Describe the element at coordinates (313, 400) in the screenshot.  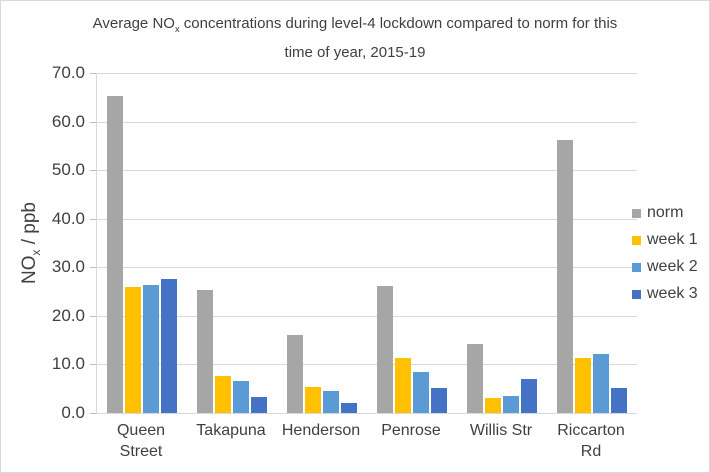
I see `bar-week-1-henderson` at that location.